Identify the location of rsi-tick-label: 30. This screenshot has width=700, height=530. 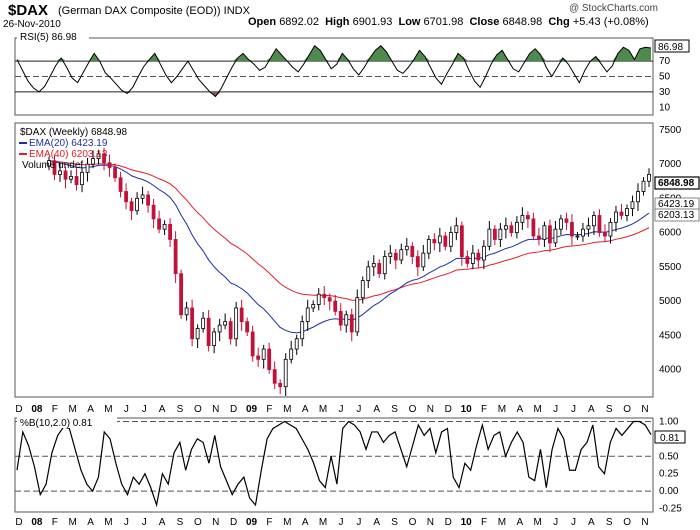
(665, 92).